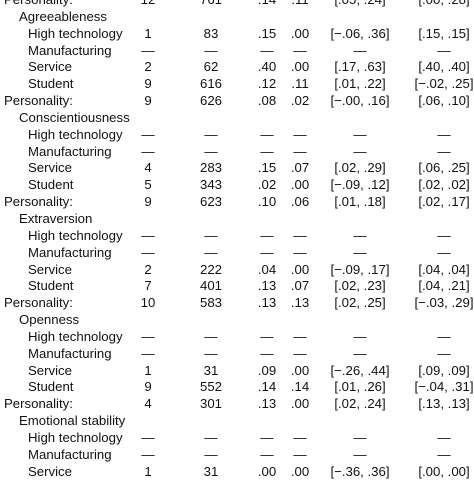 This screenshot has width=474, height=480. I want to click on cell-r: .02, so click(267, 185).